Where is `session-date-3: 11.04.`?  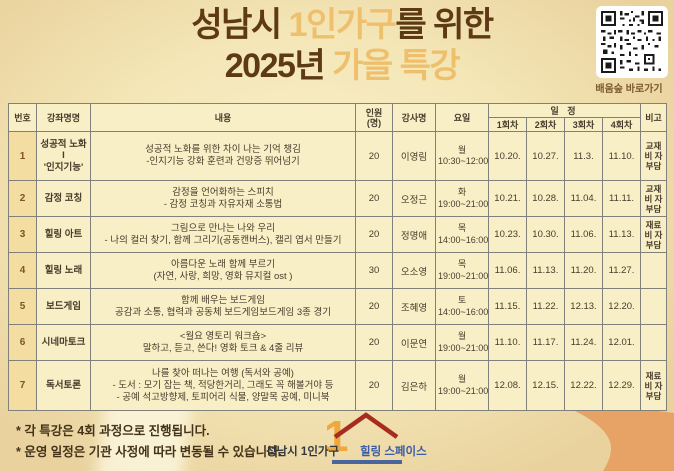 session-date-3: 11.04. is located at coordinates (583, 198).